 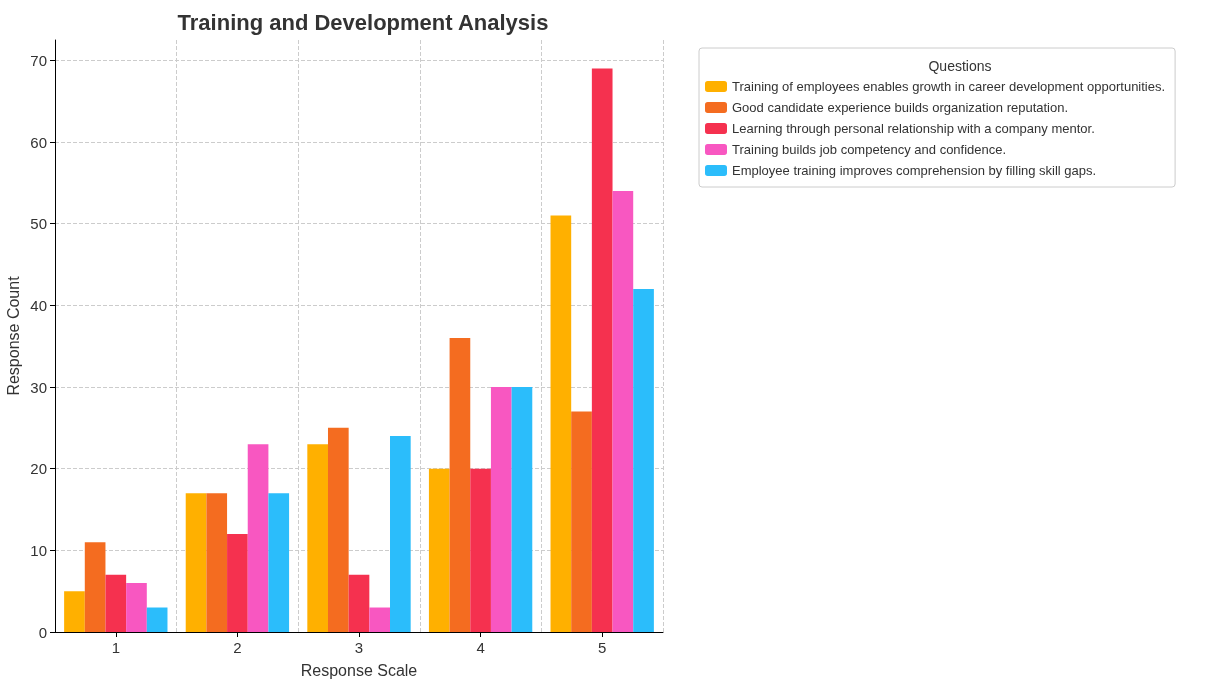 I want to click on y-tick-label: 40, so click(x=38, y=305).